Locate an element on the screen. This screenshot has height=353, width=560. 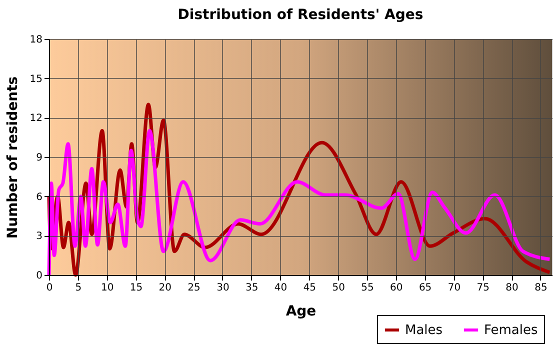
x-tick-label: 0 is located at coordinates (49, 288).